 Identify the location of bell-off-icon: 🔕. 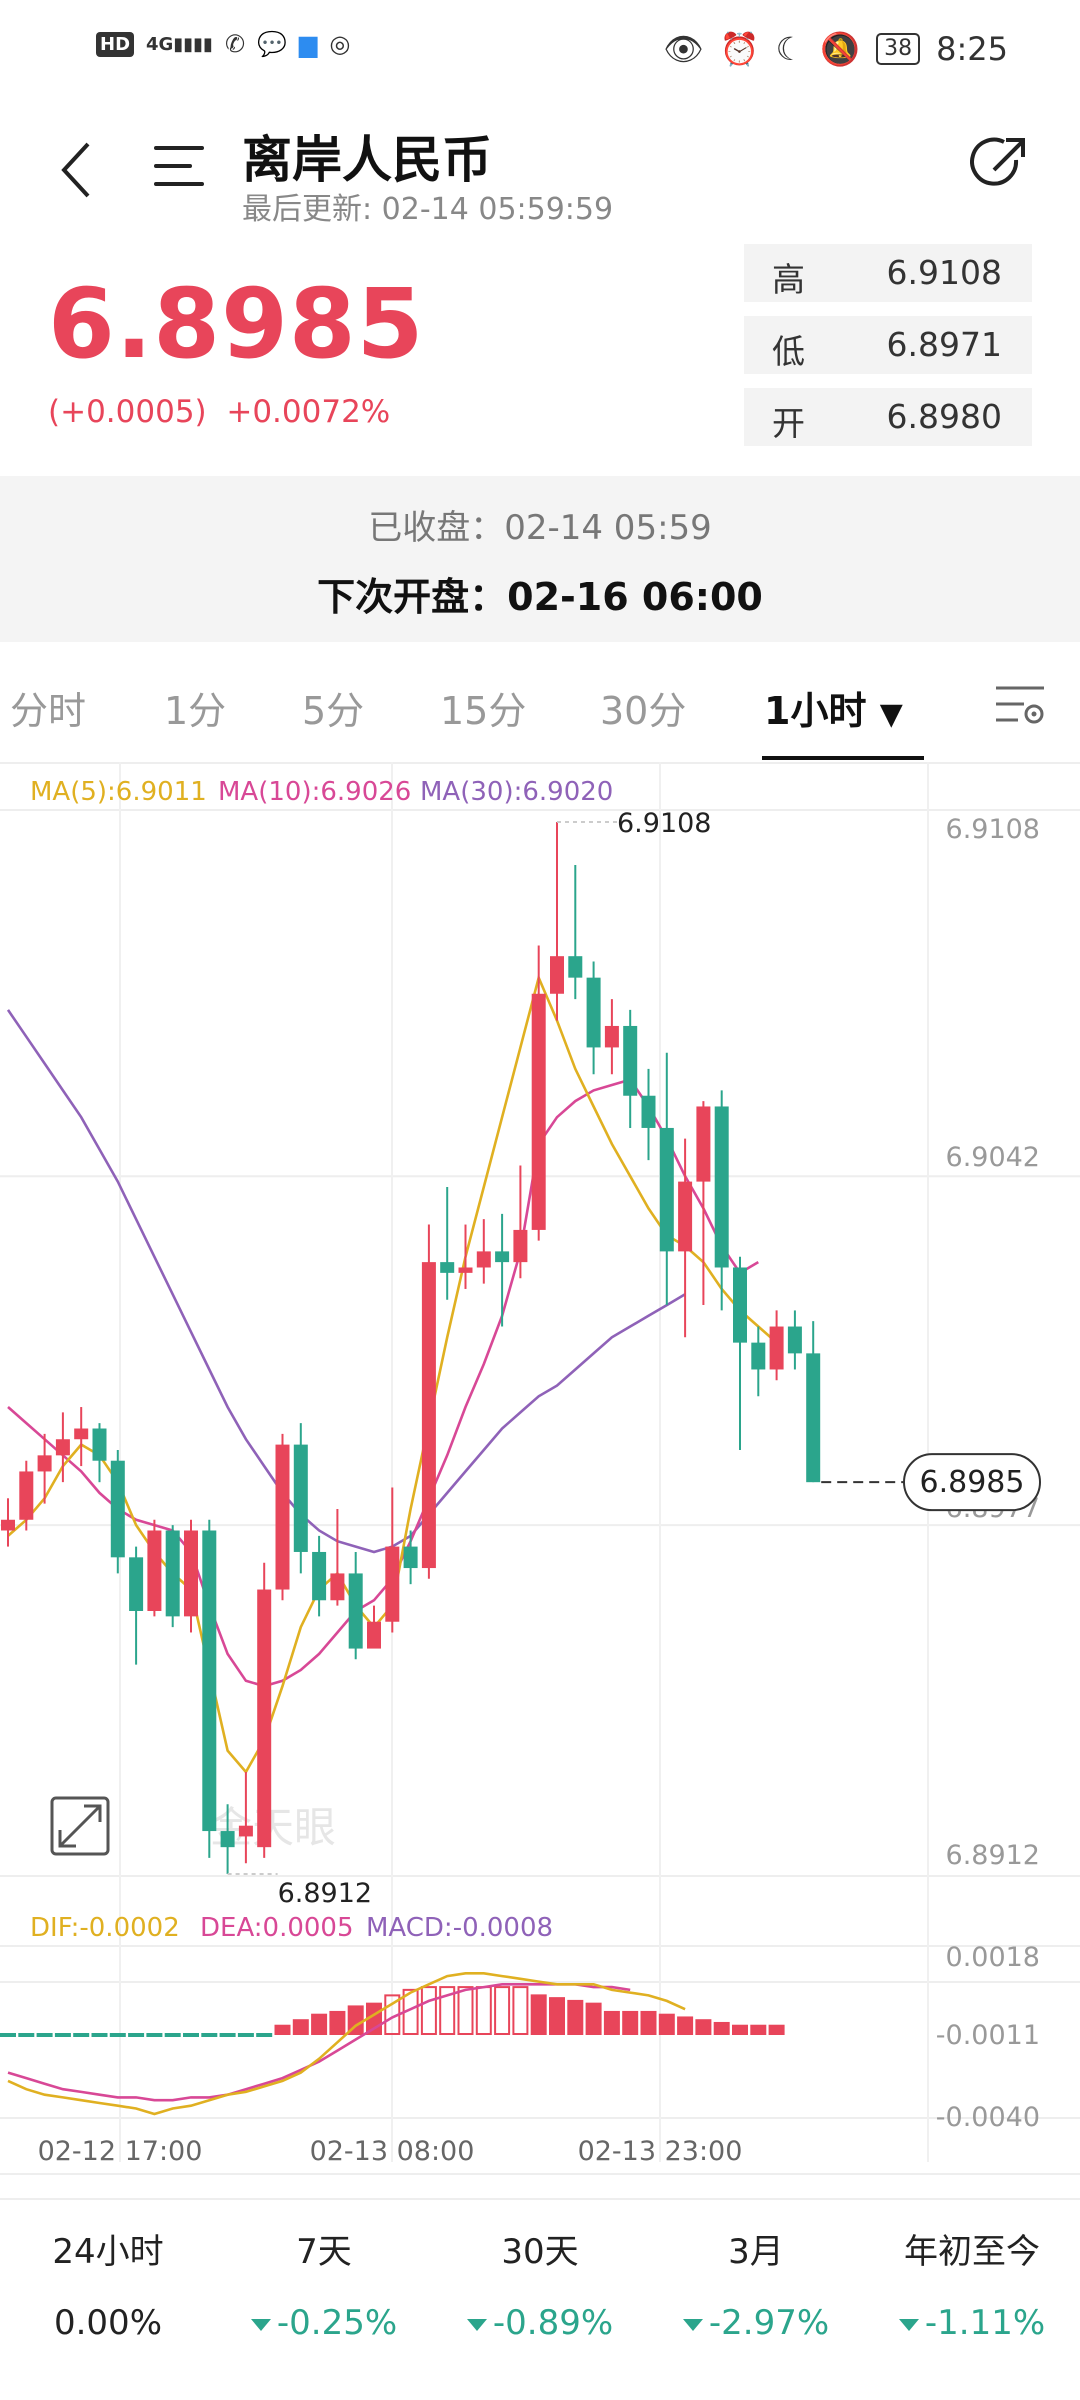
(840, 49).